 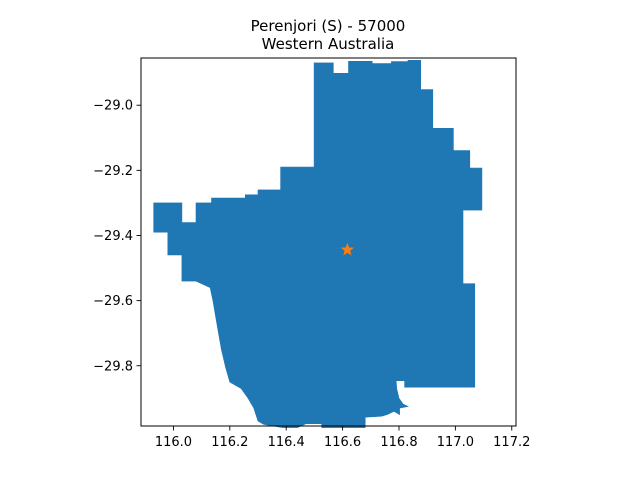 What do you see at coordinates (398, 442) in the screenshot?
I see `x-tick-label: 116.8` at bounding box center [398, 442].